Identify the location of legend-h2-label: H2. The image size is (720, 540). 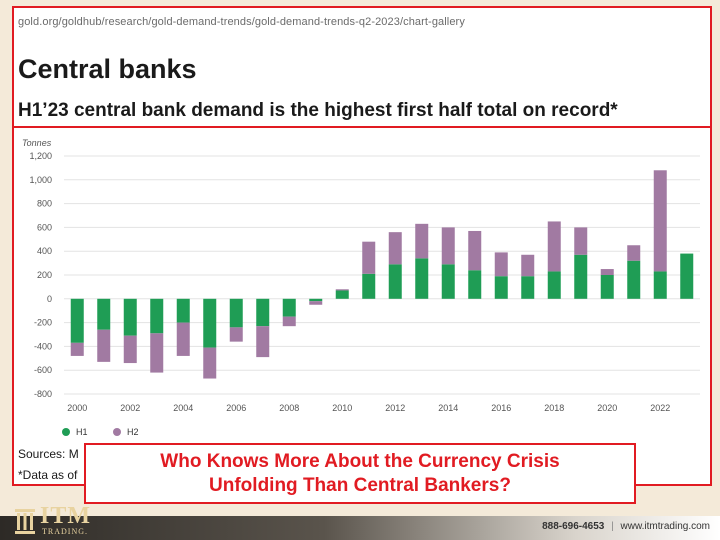
(133, 432).